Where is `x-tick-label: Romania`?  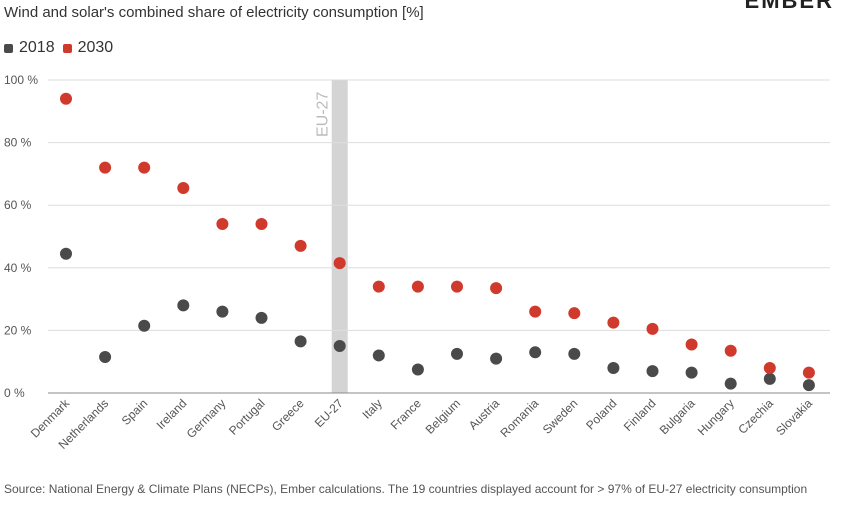 x-tick-label: Romania is located at coordinates (519, 418).